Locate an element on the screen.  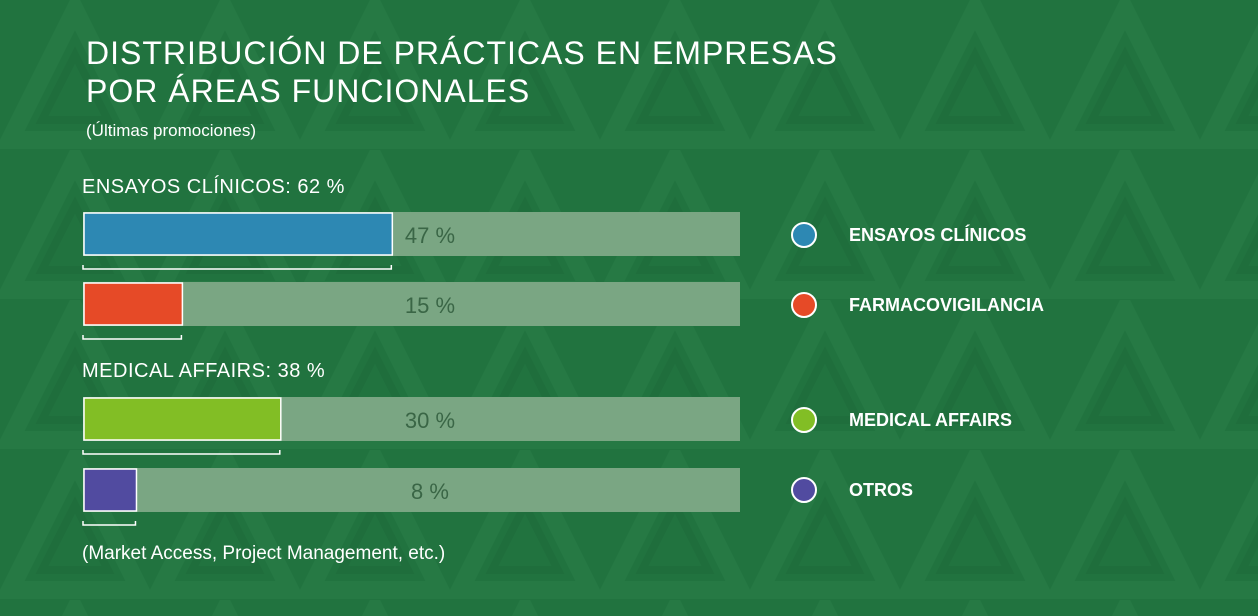
chart-title-line-1: DISTRIBUCIÓN DE PRÁCTICAS EN EMPRESAS is located at coordinates (462, 53).